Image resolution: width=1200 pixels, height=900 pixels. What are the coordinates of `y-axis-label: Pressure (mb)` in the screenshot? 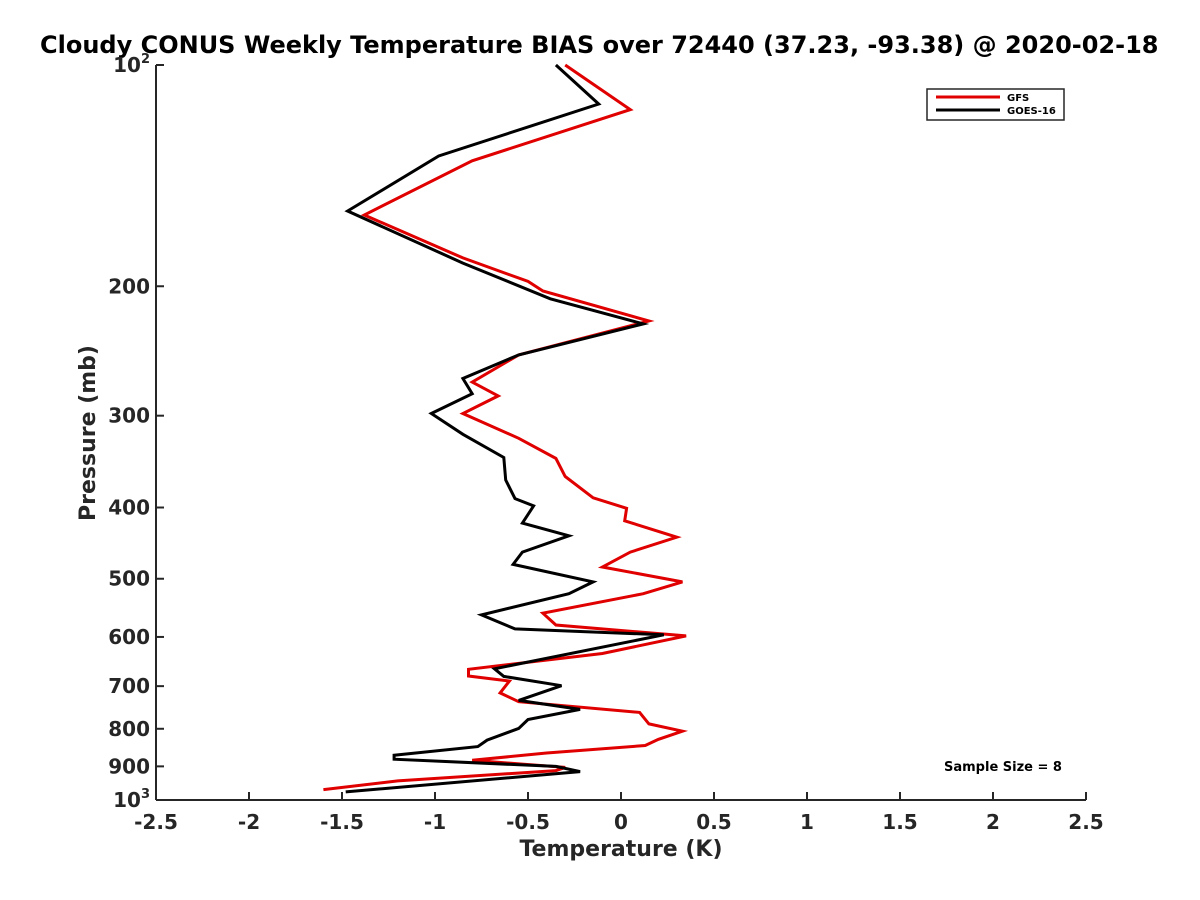 It's located at (88, 433).